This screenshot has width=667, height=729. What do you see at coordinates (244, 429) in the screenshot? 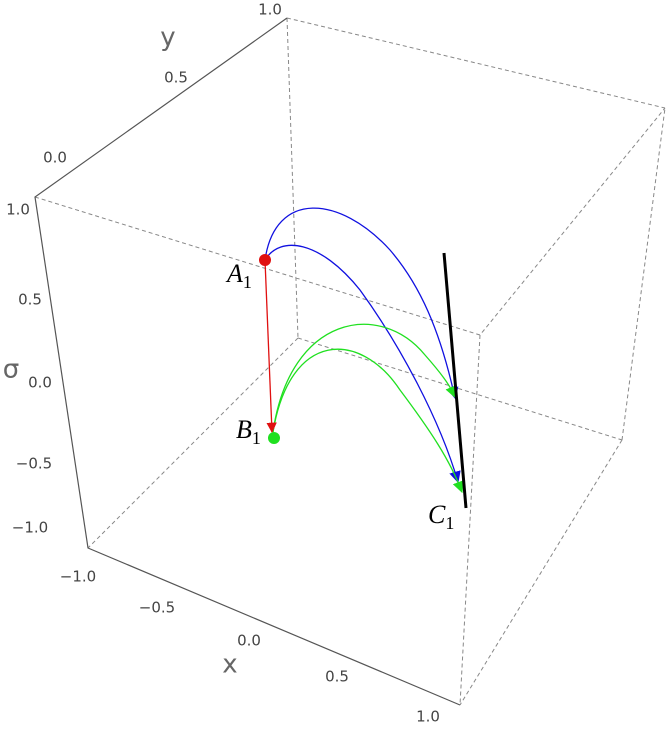
I see `point-label-main: B` at bounding box center [244, 429].